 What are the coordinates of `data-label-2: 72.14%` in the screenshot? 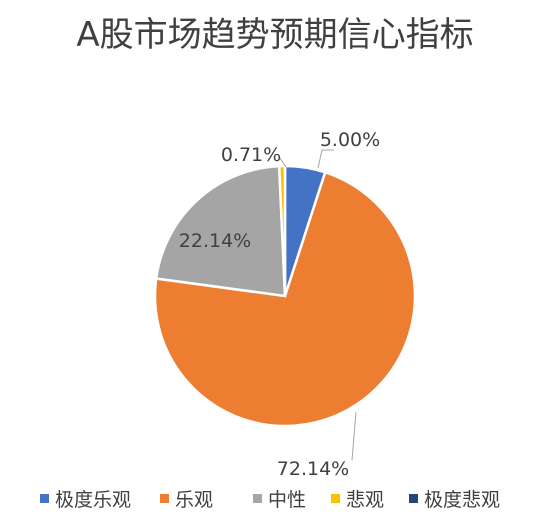 It's located at (313, 469).